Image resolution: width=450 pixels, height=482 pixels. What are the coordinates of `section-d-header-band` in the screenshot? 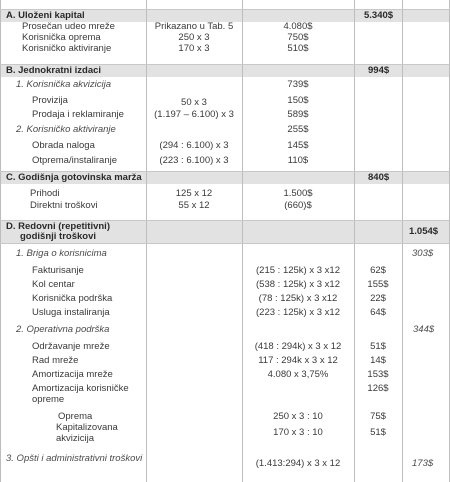 It's located at (225, 232).